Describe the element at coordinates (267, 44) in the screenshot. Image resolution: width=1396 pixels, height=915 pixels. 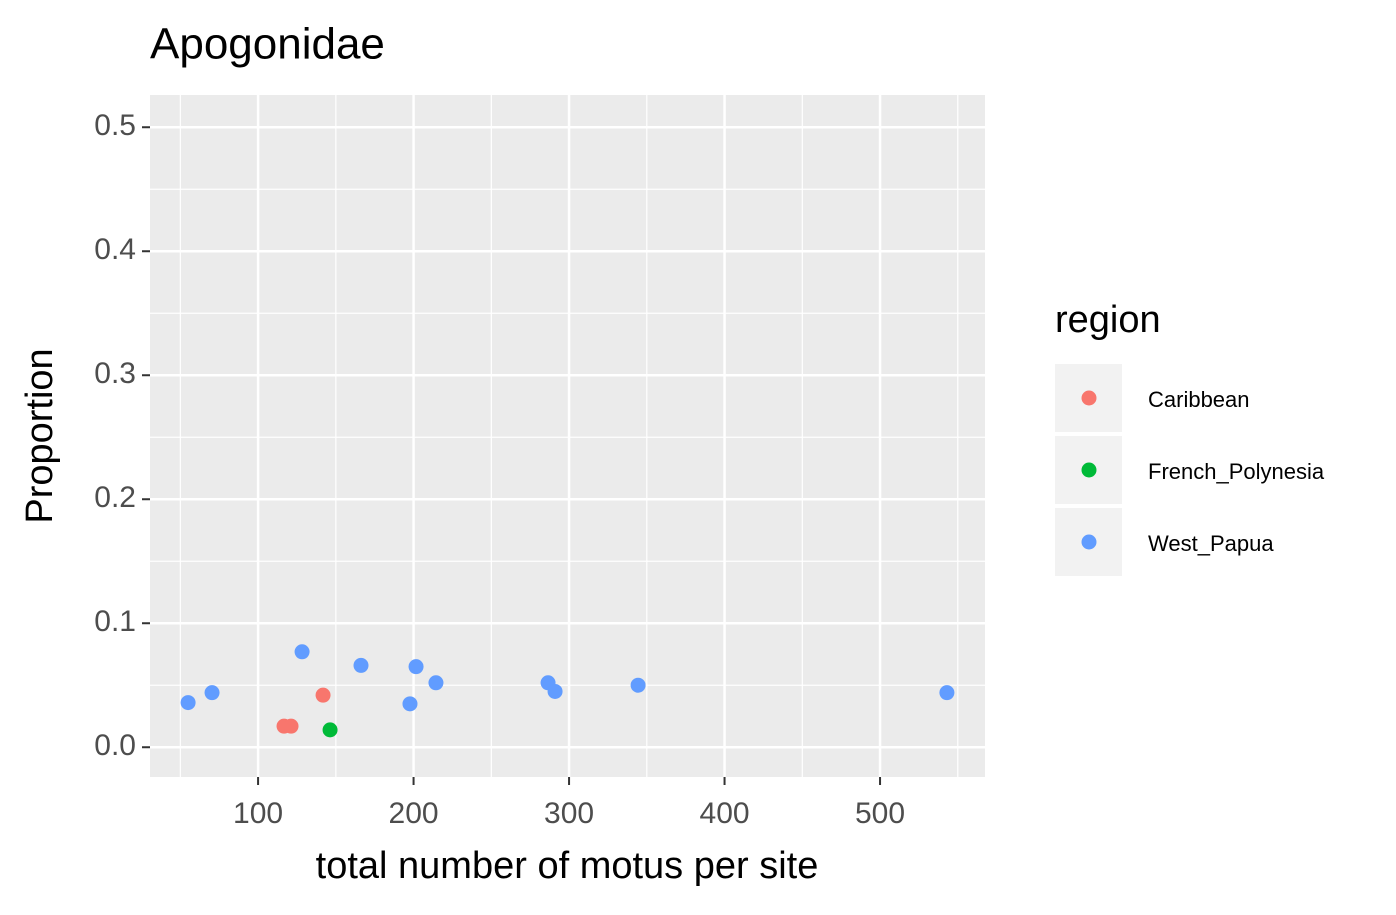
I see `chart-title: Apogonidae` at that location.